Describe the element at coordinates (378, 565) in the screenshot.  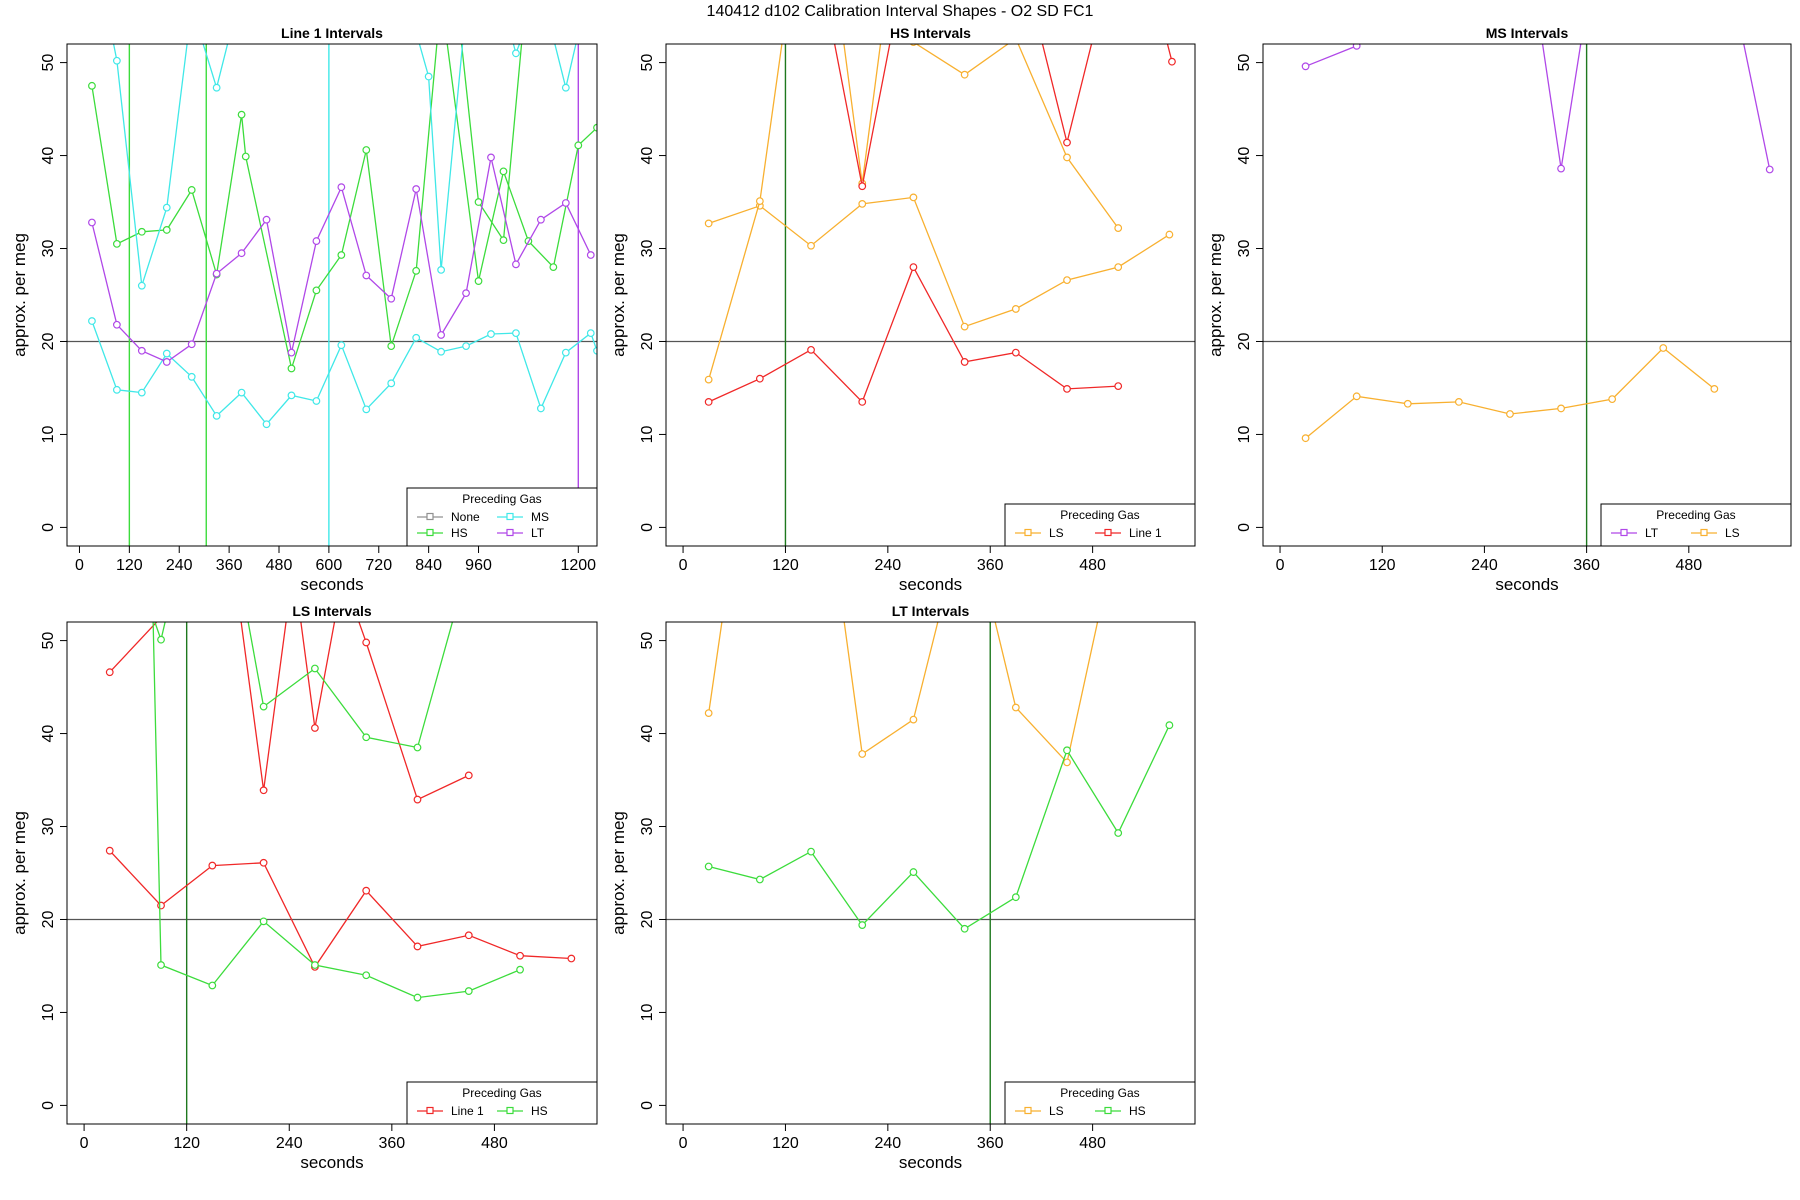
I see `x-tick-label: 720` at that location.